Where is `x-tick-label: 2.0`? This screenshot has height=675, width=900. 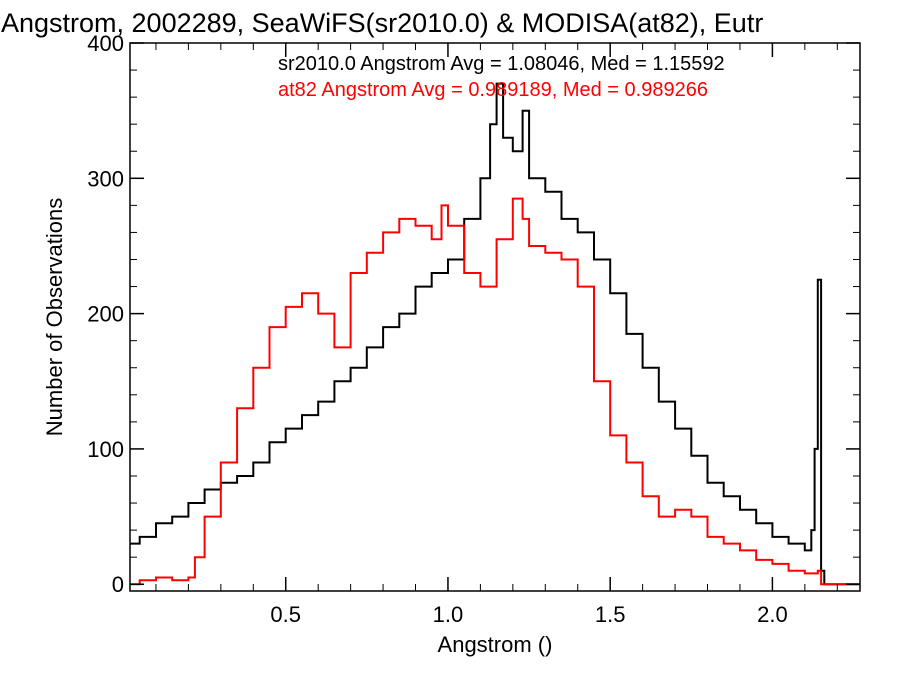
x-tick-label: 2.0 is located at coordinates (772, 614).